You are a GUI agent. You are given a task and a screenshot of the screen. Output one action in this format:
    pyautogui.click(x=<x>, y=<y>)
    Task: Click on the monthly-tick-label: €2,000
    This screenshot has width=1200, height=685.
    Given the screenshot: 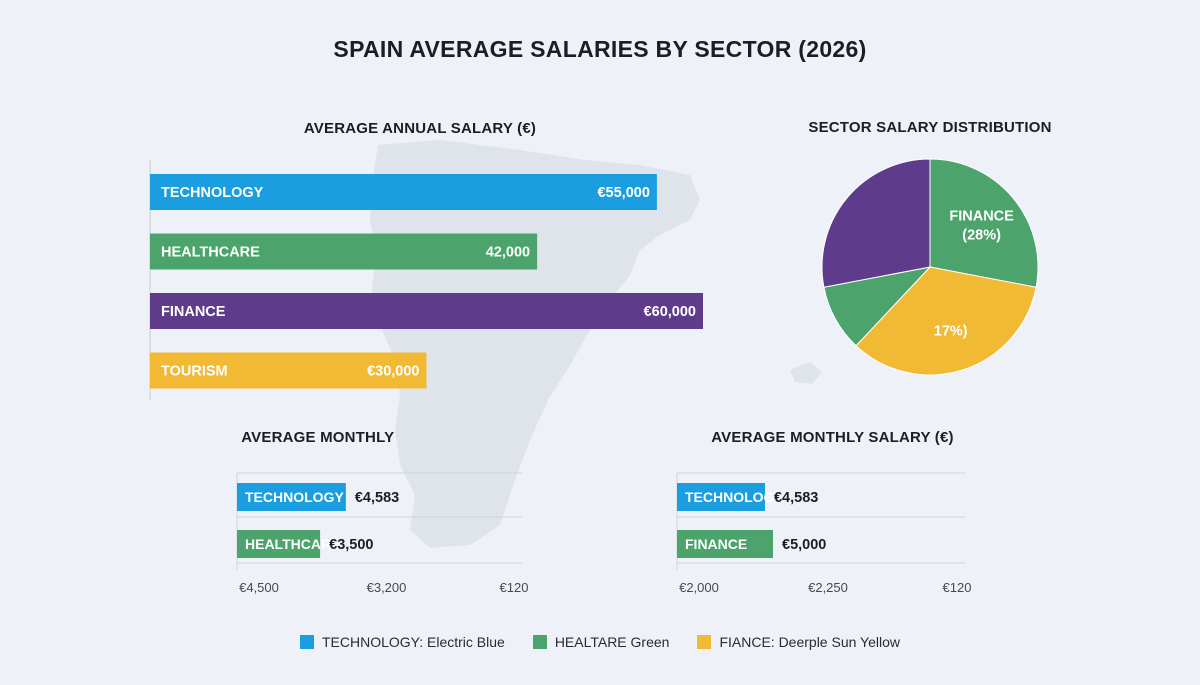 What is the action you would take?
    pyautogui.click(x=699, y=587)
    